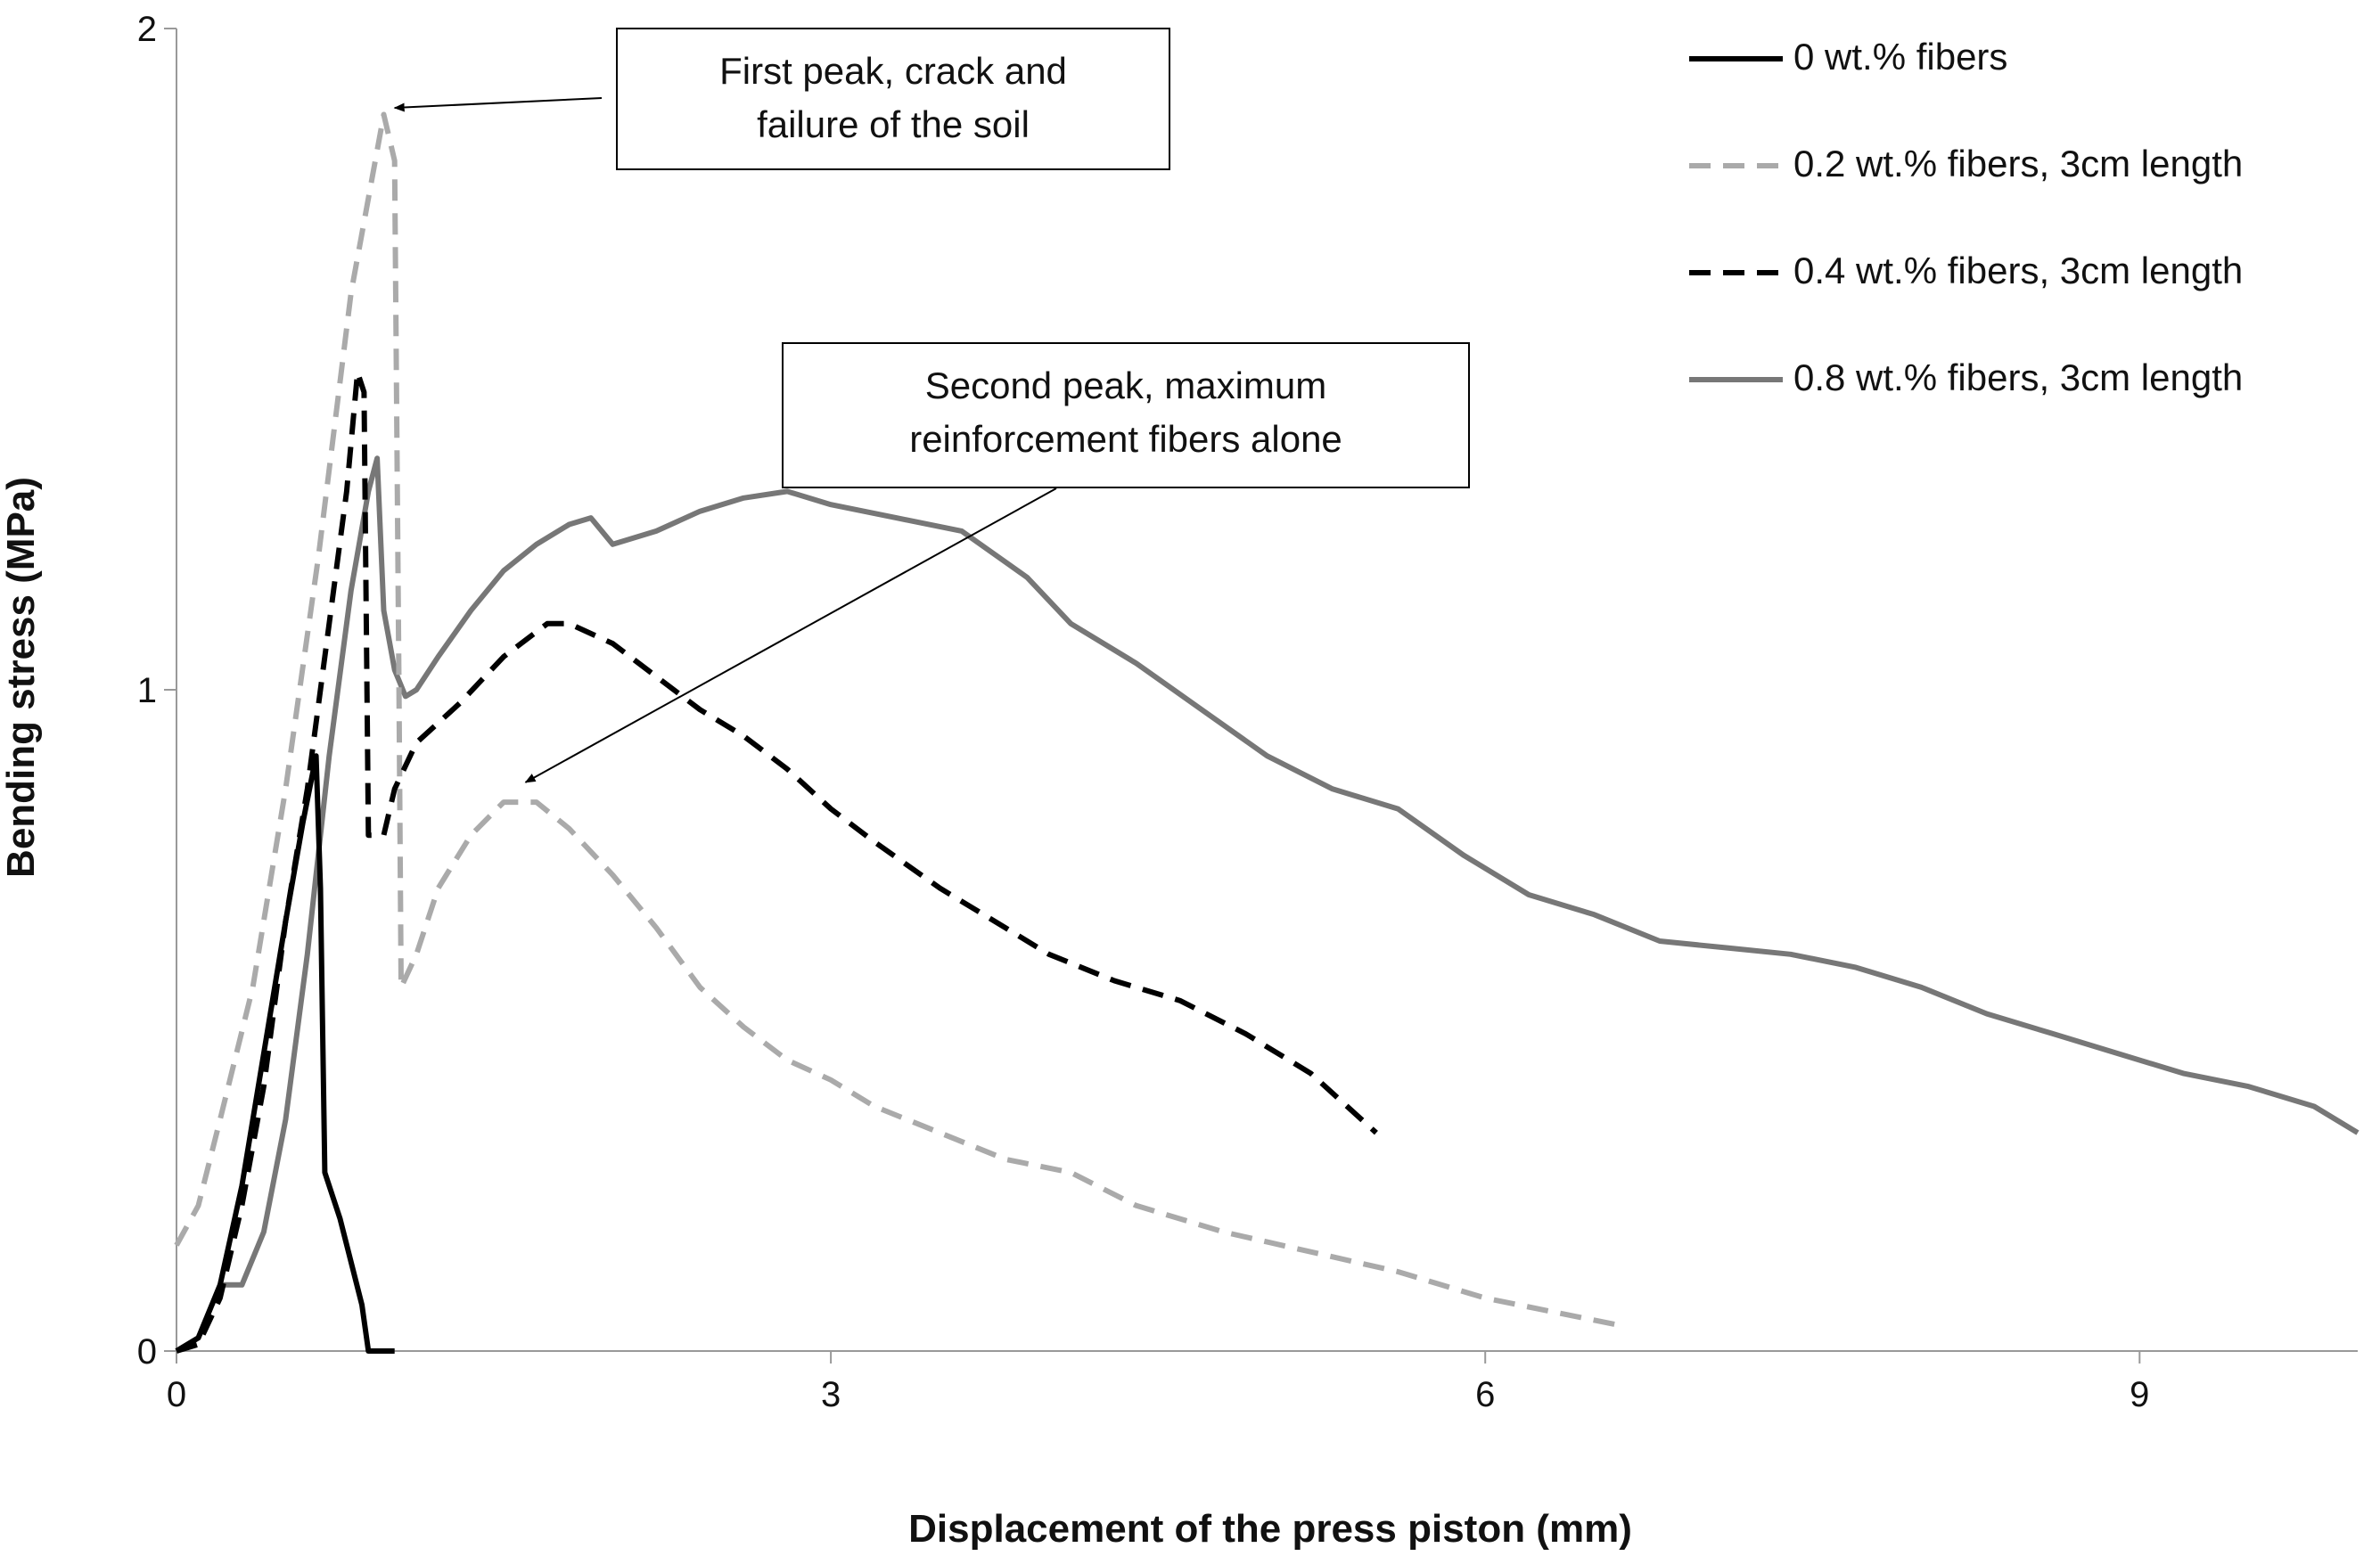  I want to click on legend-item-0-4-wt-fibers-3cm-length: 0.4 wt.% fibers, 3cm length, so click(1966, 270).